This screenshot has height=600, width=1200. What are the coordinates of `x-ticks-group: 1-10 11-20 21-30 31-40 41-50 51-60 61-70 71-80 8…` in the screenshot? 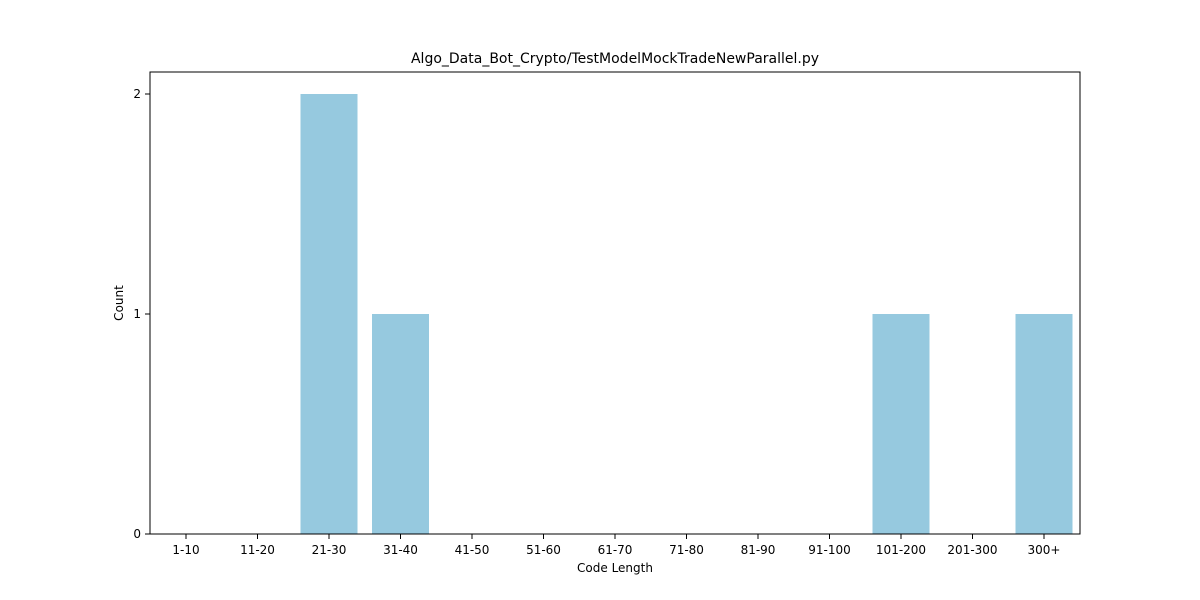 It's located at (616, 545).